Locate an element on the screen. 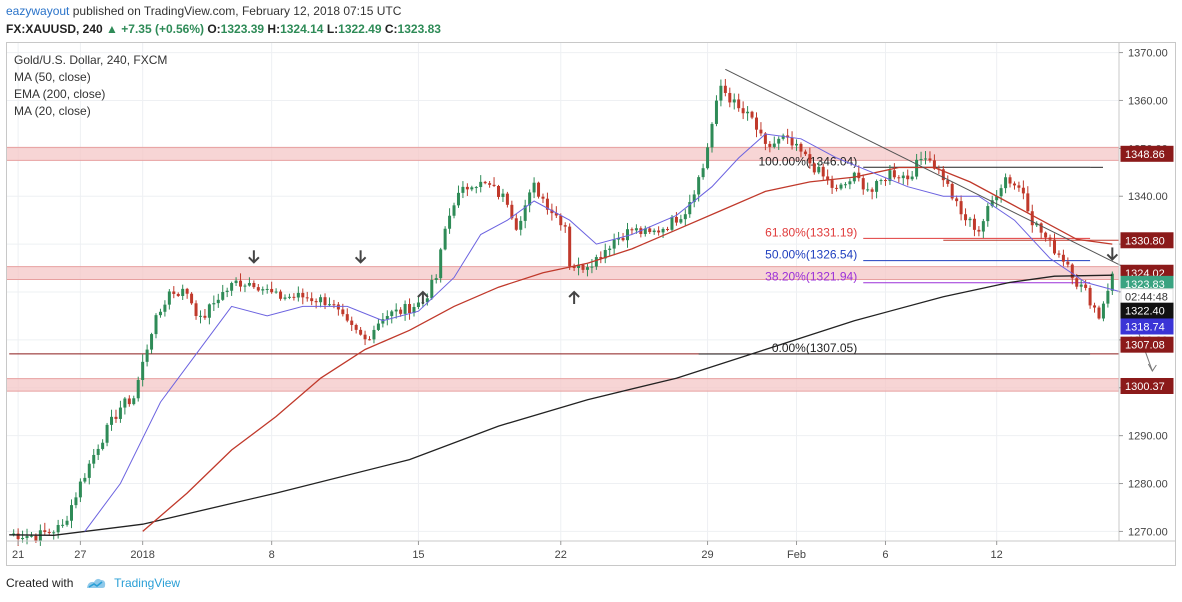 The width and height of the screenshot is (1182, 602). price-tick-label: 1340.00 is located at coordinates (1148, 197).